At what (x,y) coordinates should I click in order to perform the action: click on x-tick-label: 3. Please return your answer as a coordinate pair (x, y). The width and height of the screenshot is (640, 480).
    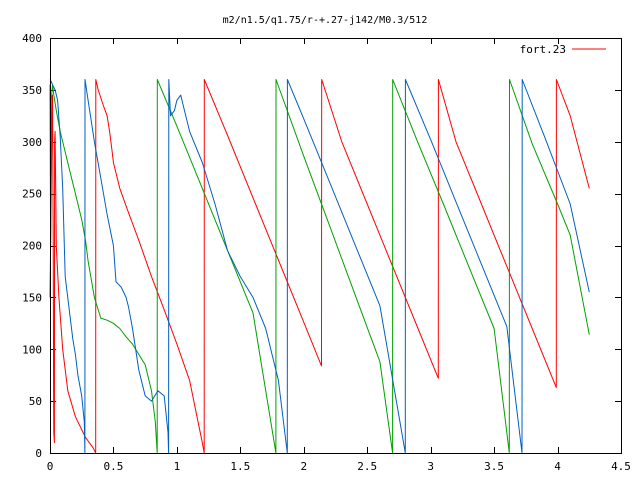
    Looking at the image, I should click on (430, 466).